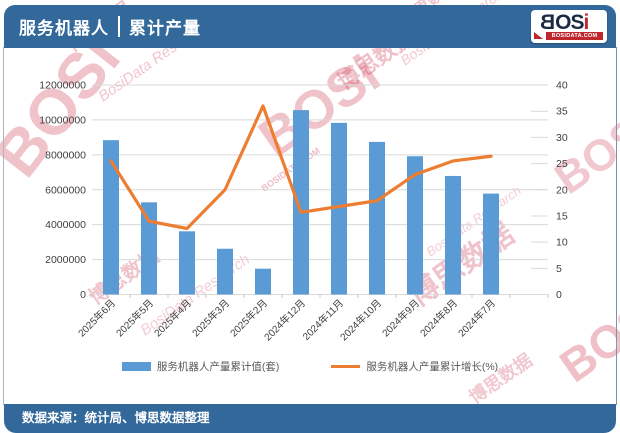 The image size is (620, 433). I want to click on logo-domain: BOSIDATA.COM, so click(574, 36).